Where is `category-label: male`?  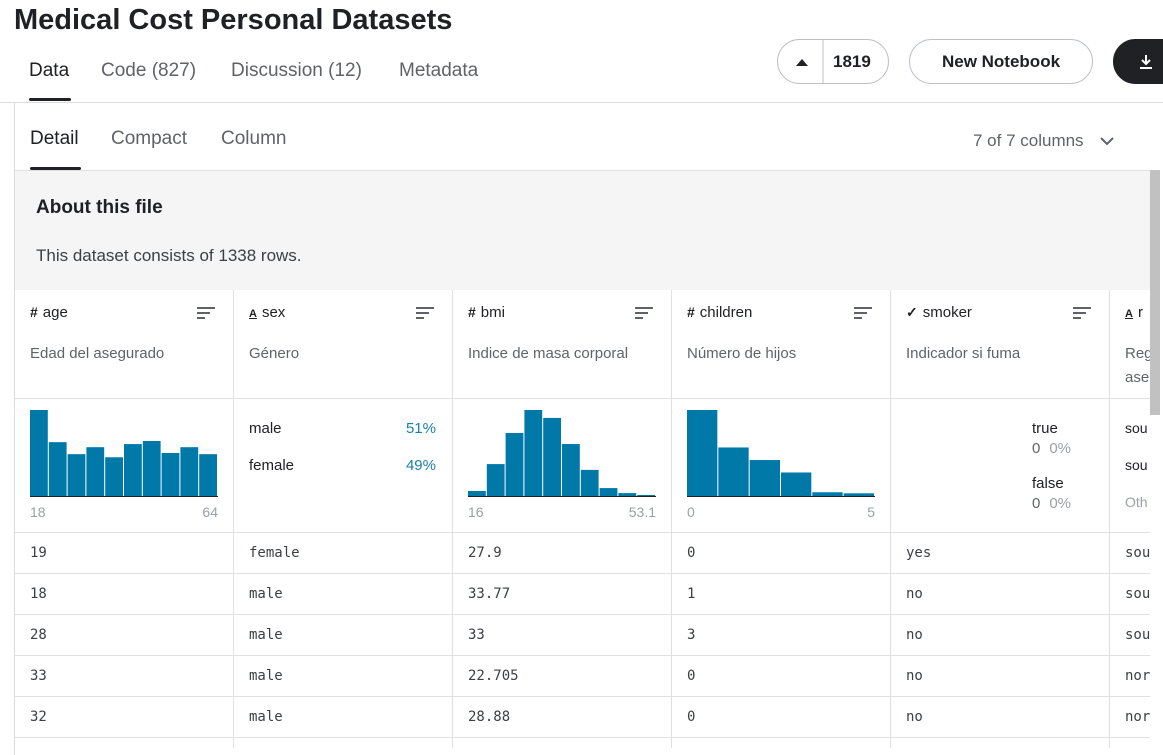 category-label: male is located at coordinates (265, 428).